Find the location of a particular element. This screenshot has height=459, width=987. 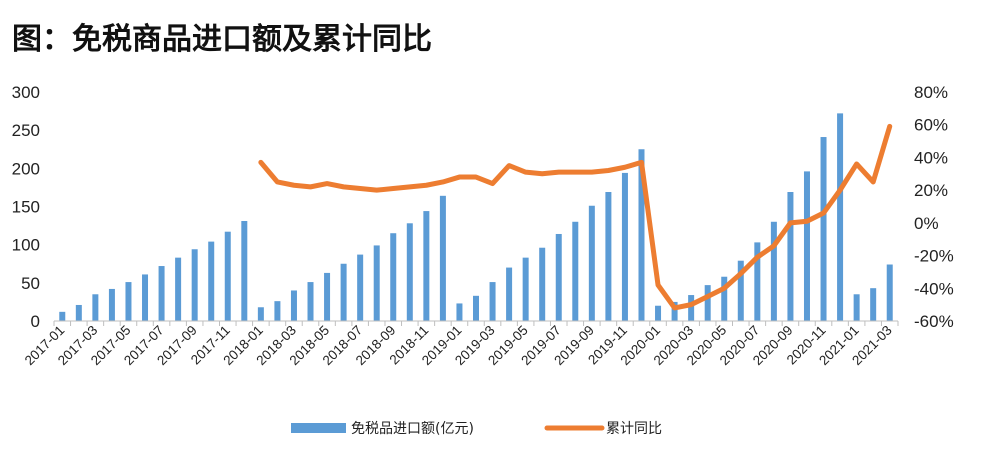

y-right-tick-label: 80% is located at coordinates (931, 92).